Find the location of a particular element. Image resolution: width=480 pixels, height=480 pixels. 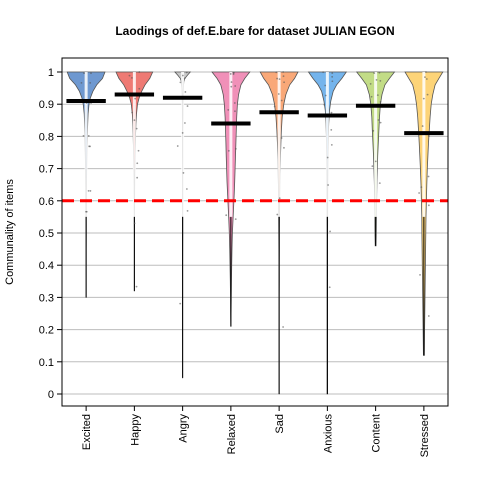

y-tick-label: 0.2 is located at coordinates (46, 331).